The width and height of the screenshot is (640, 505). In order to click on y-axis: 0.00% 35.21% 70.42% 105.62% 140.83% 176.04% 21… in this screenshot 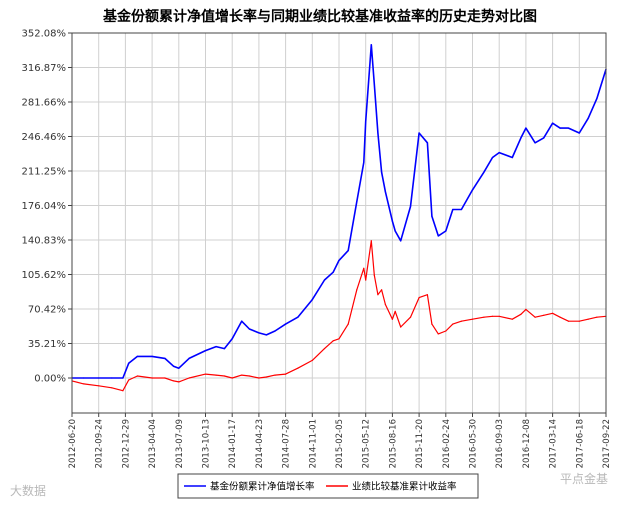, I will do `click(47, 207)`.